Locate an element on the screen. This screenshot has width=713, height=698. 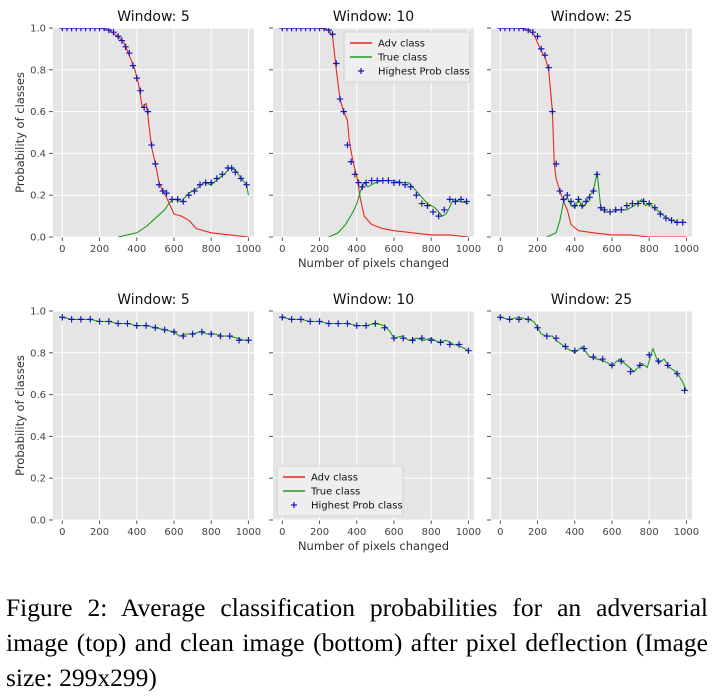
chart-panel-5: 0 200 400 600 800 1000 Window: 25 is located at coordinates (593, 415).